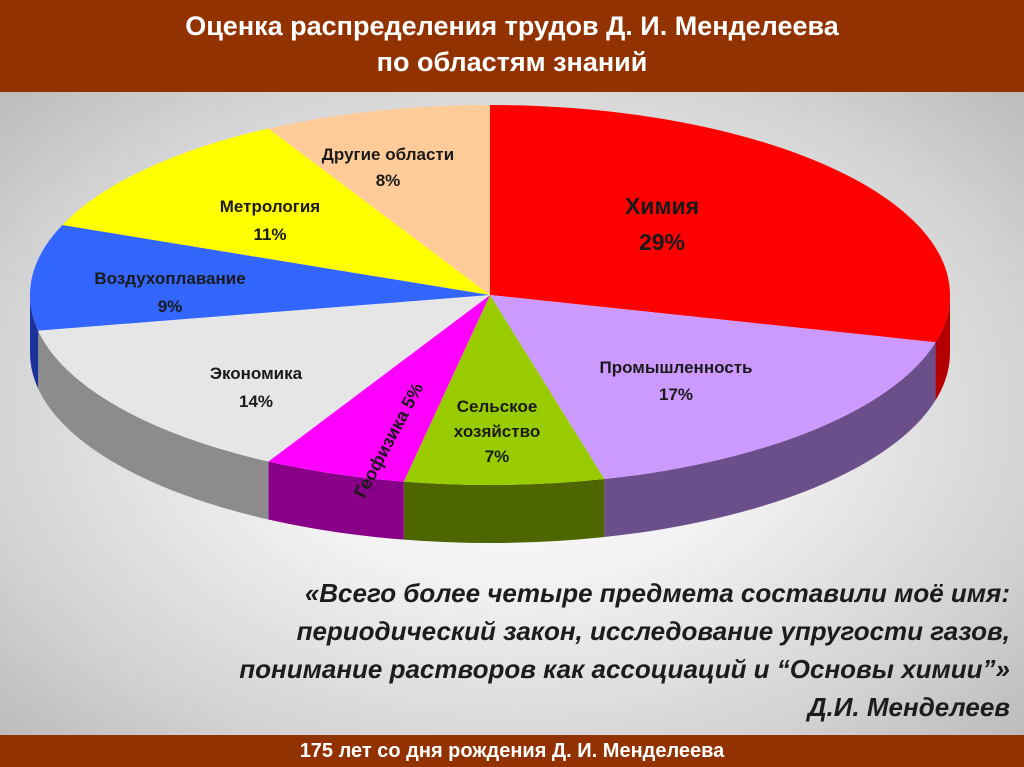 The height and width of the screenshot is (767, 1024). What do you see at coordinates (908, 707) in the screenshot?
I see `quote-author: Д.И. Менделеев` at bounding box center [908, 707].